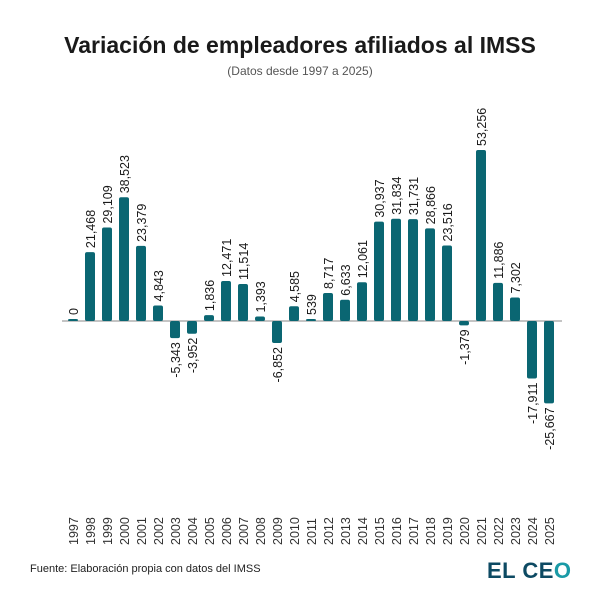  What do you see at coordinates (108, 531) in the screenshot?
I see `x-tick-1999: 1999` at bounding box center [108, 531].